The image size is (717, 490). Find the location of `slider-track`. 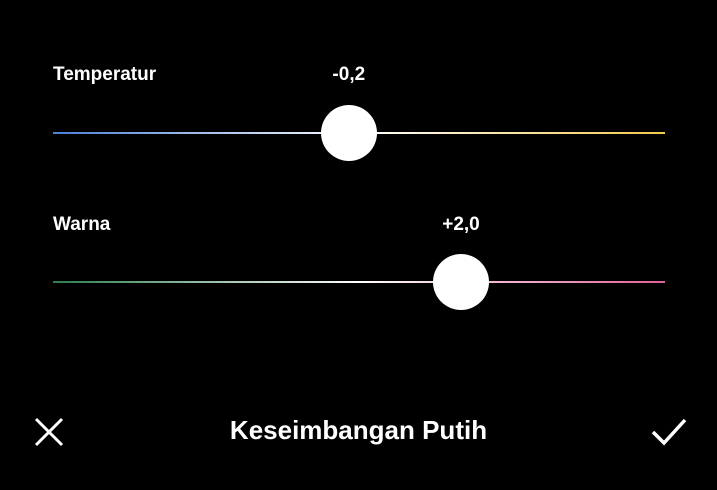

slider-track is located at coordinates (359, 282).